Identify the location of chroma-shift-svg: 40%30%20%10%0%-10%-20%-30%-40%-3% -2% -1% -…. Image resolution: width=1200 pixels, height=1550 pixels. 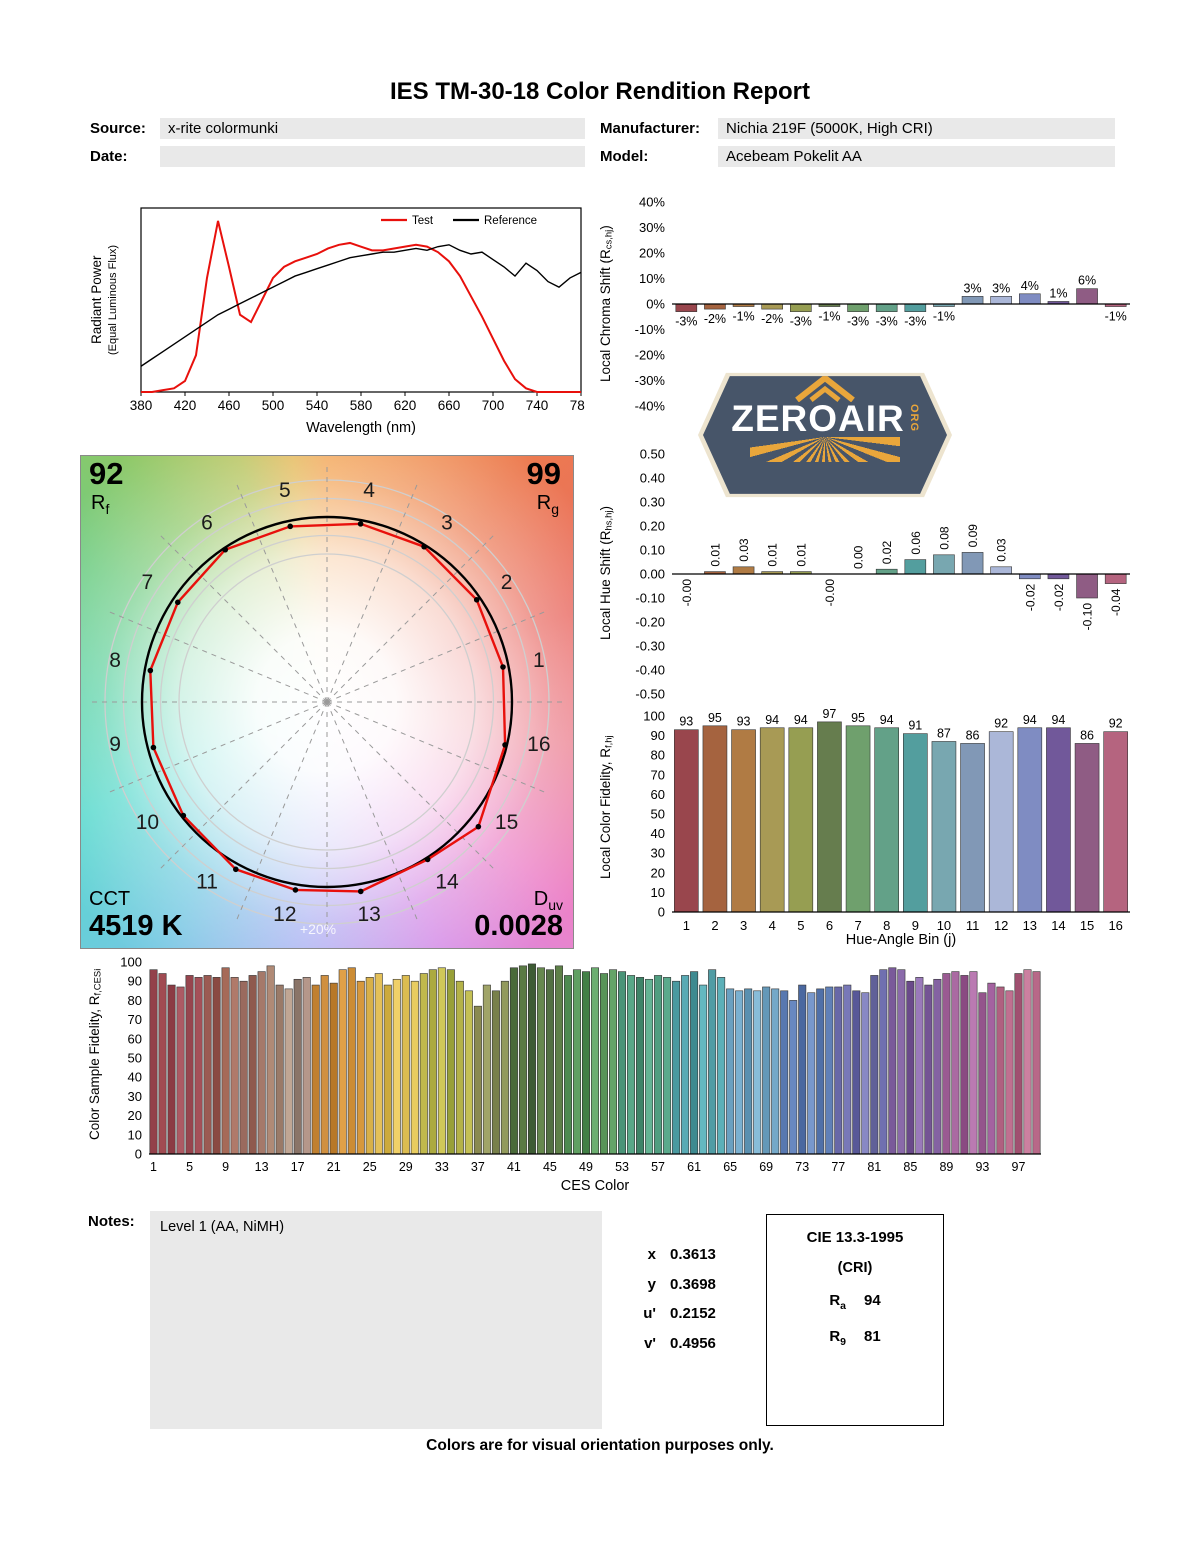
(882, 304).